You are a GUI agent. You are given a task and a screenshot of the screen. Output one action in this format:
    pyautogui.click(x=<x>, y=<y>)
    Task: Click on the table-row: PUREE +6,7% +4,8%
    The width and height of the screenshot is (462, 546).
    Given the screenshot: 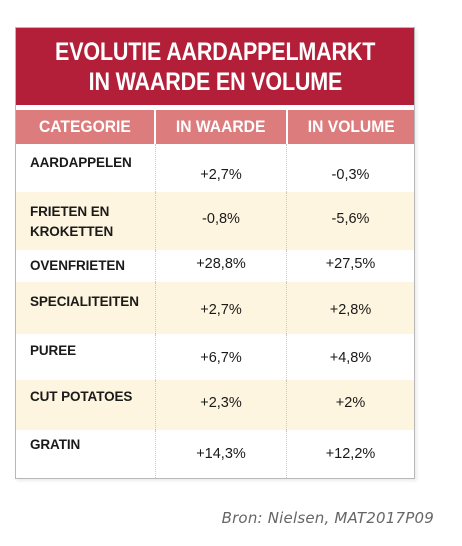 What is the action you would take?
    pyautogui.click(x=215, y=357)
    